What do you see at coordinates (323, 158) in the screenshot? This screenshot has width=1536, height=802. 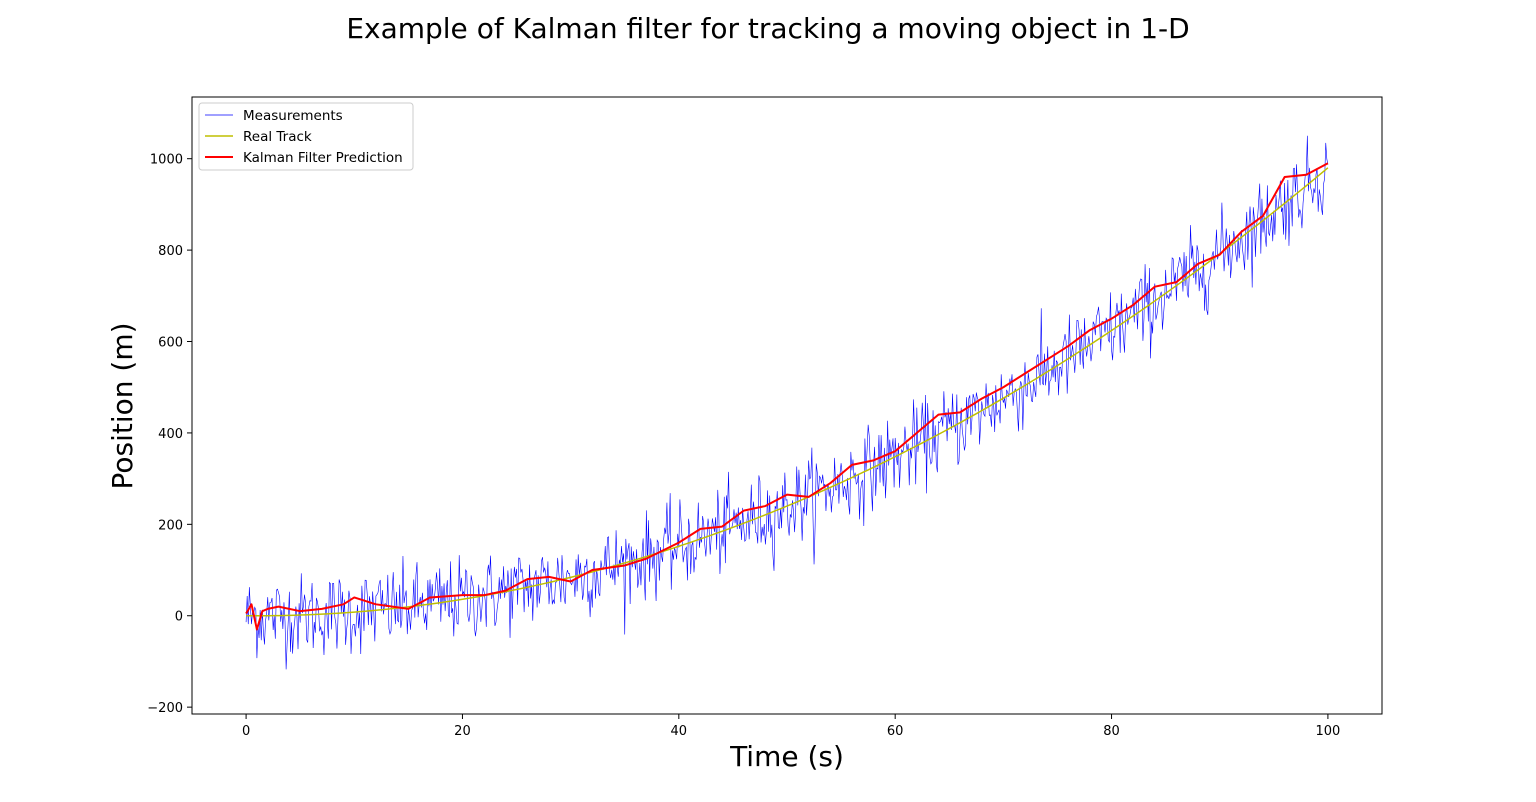 I see `legend-label-kalman: Kalman Filter Prediction` at bounding box center [323, 158].